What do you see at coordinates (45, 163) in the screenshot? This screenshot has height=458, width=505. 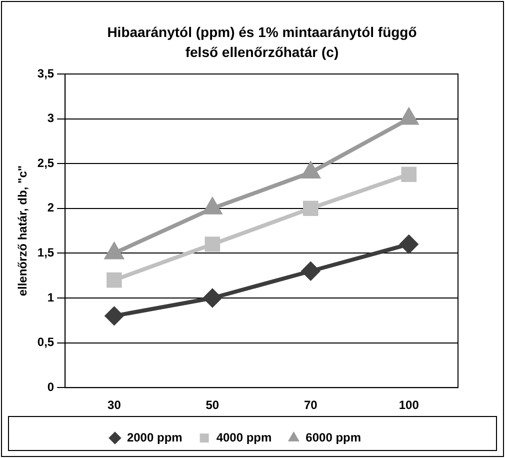 I see `y-tick-label: 2,5` at bounding box center [45, 163].